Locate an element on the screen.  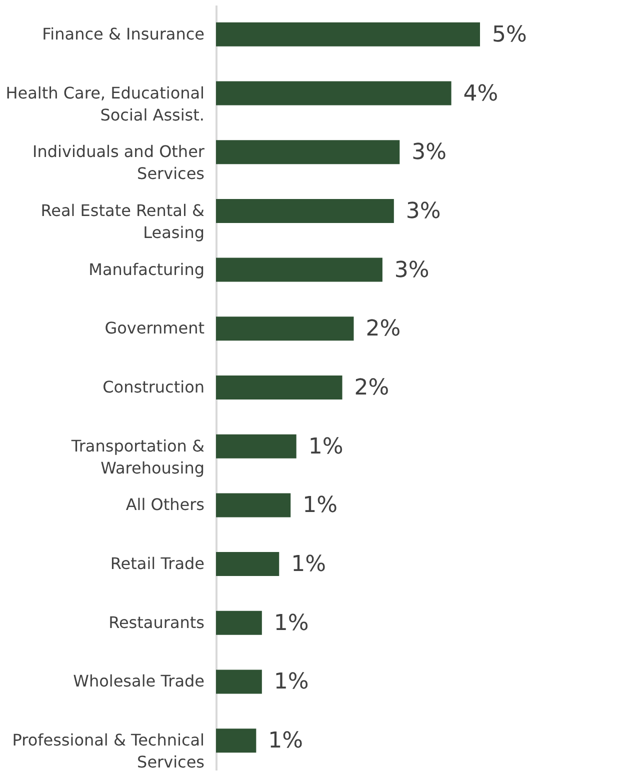
y-tick-label: Transportation & Warehousing is located at coordinates (137, 457).